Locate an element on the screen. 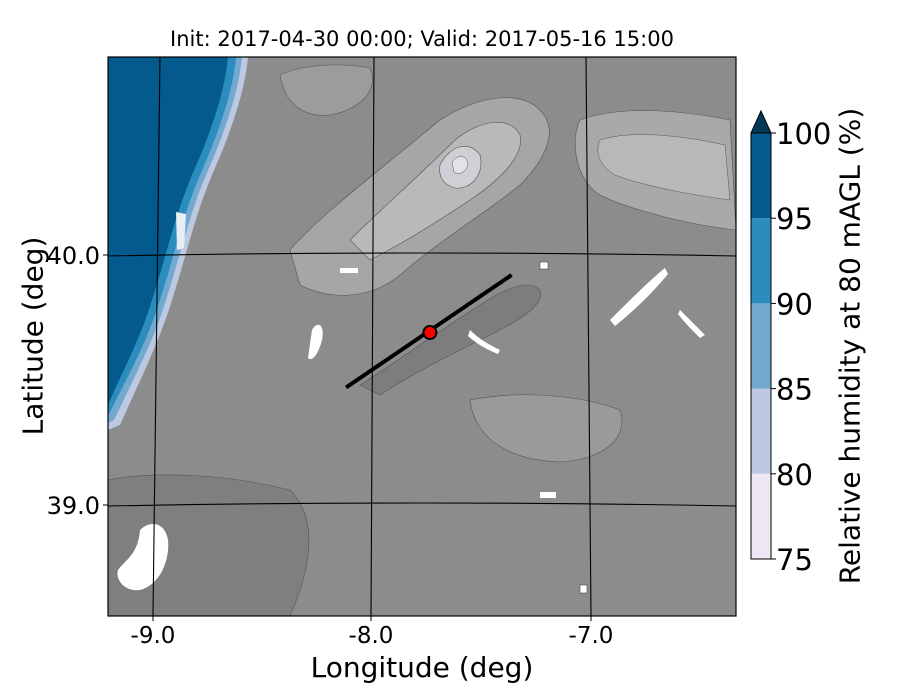 The height and width of the screenshot is (700, 900). colorbar-extend-arrow is located at coordinates (761, 121).